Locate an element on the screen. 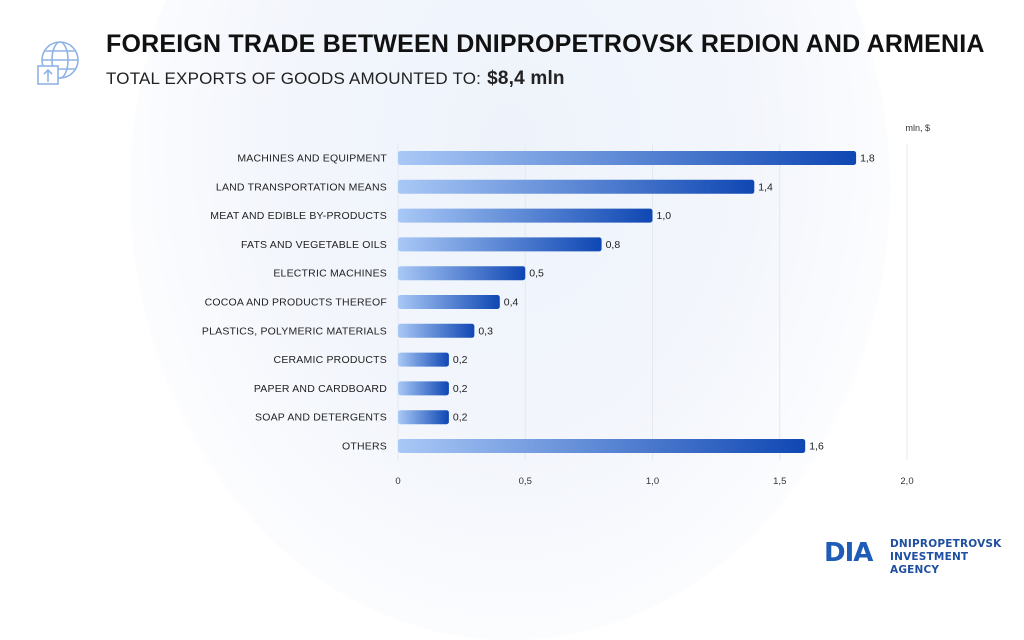 This screenshot has height=640, width=1024. category-label: MACHINES AND EQUIPMENT is located at coordinates (312, 159).